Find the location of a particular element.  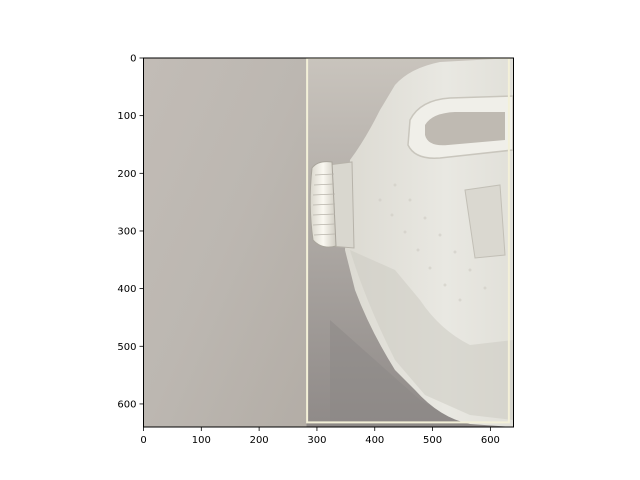

x-tick-label: 400 is located at coordinates (374, 440).